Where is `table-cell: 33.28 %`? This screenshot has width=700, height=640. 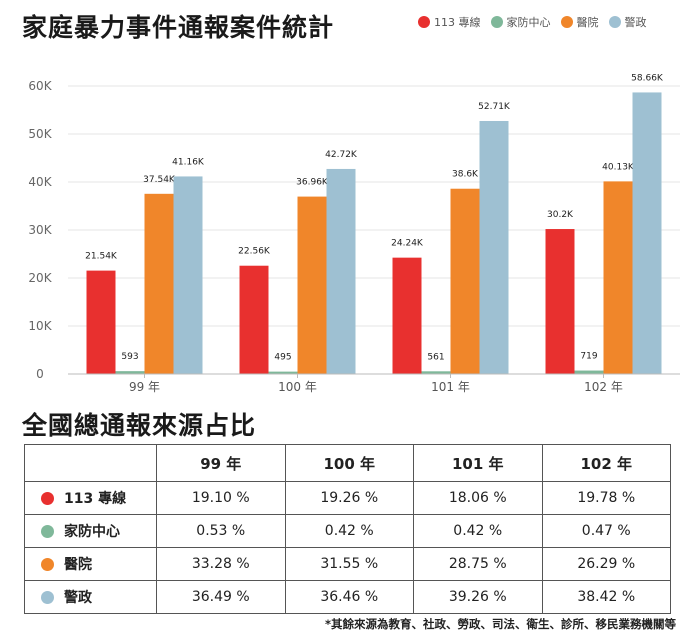 table-cell: 33.28 % is located at coordinates (221, 564).